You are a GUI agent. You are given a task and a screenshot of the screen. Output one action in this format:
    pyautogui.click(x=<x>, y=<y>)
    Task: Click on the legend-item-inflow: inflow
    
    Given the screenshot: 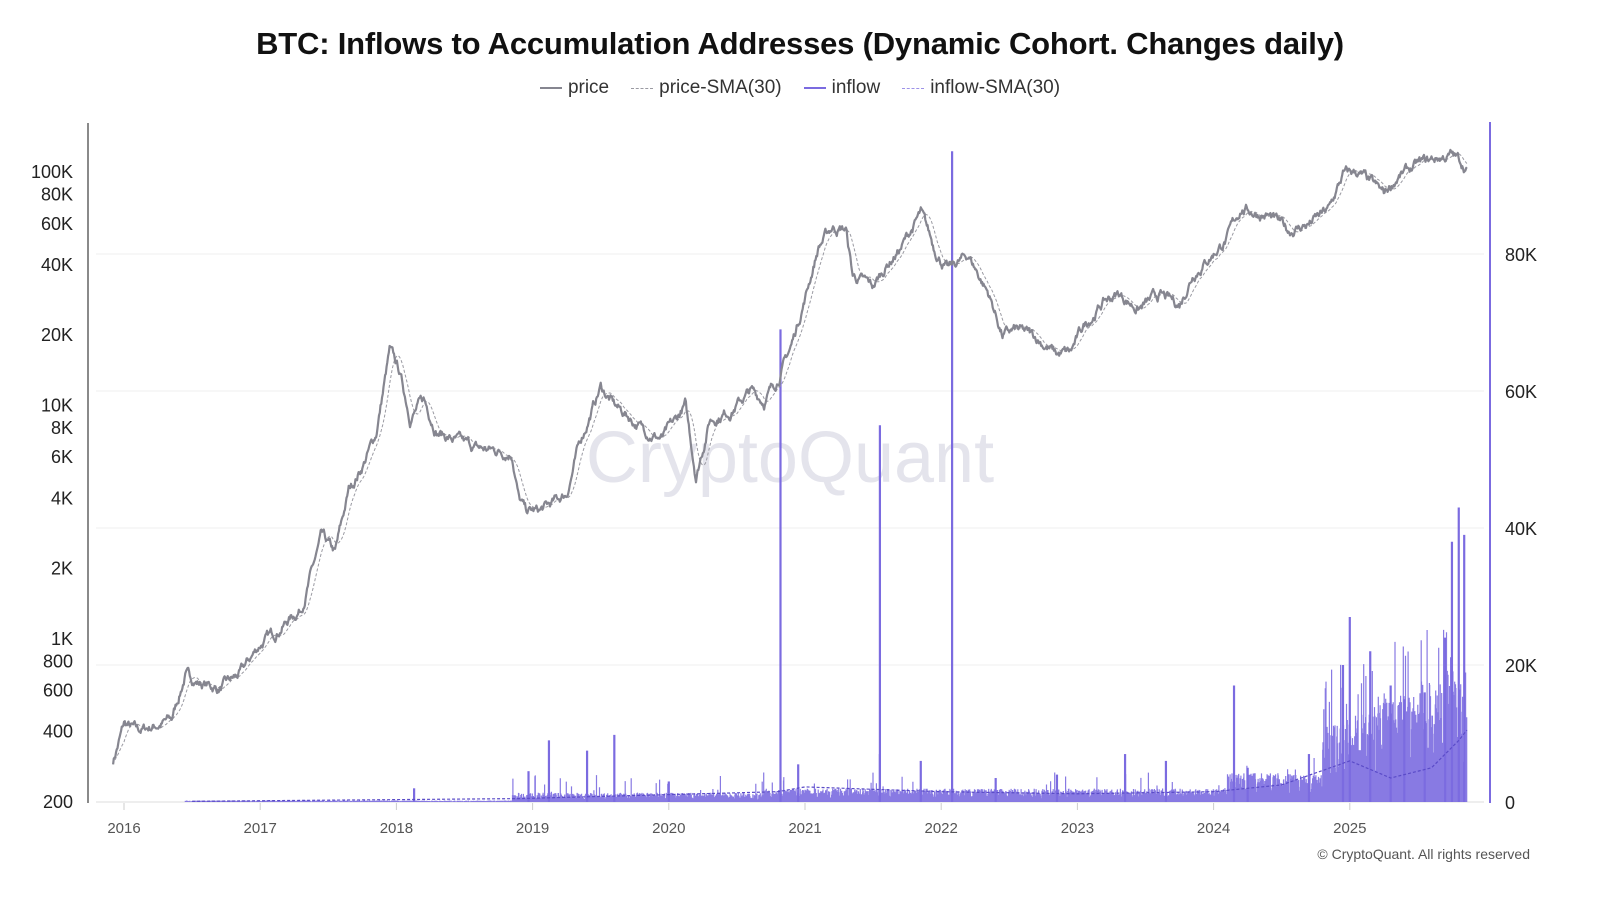 What is the action you would take?
    pyautogui.click(x=842, y=88)
    